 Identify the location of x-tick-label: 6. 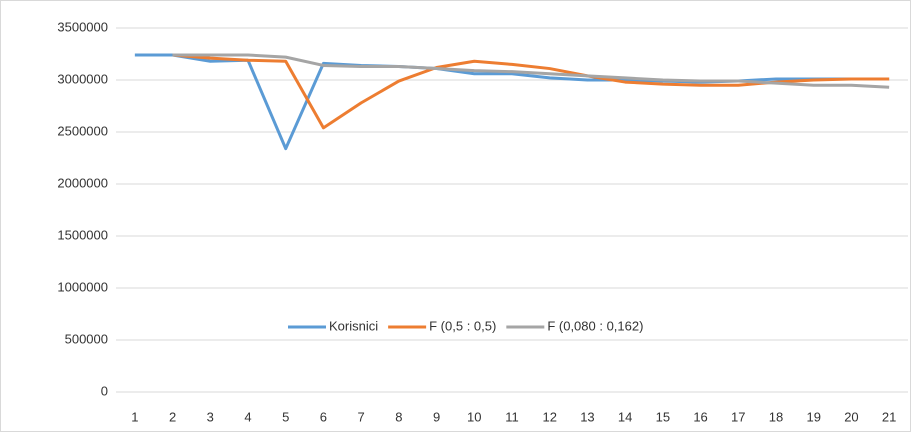
(323, 416).